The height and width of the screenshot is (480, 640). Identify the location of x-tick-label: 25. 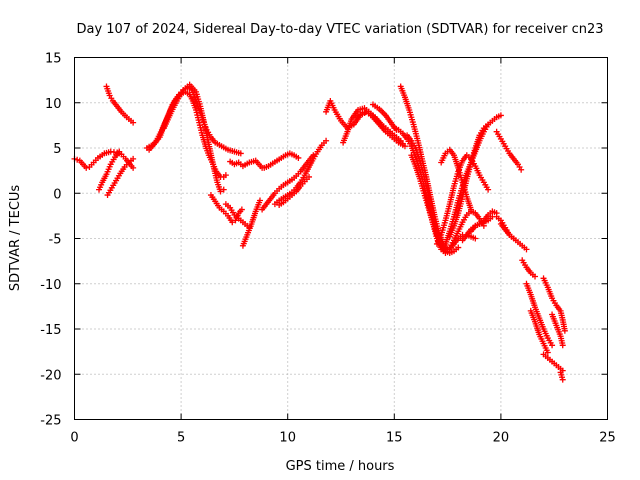
(607, 438).